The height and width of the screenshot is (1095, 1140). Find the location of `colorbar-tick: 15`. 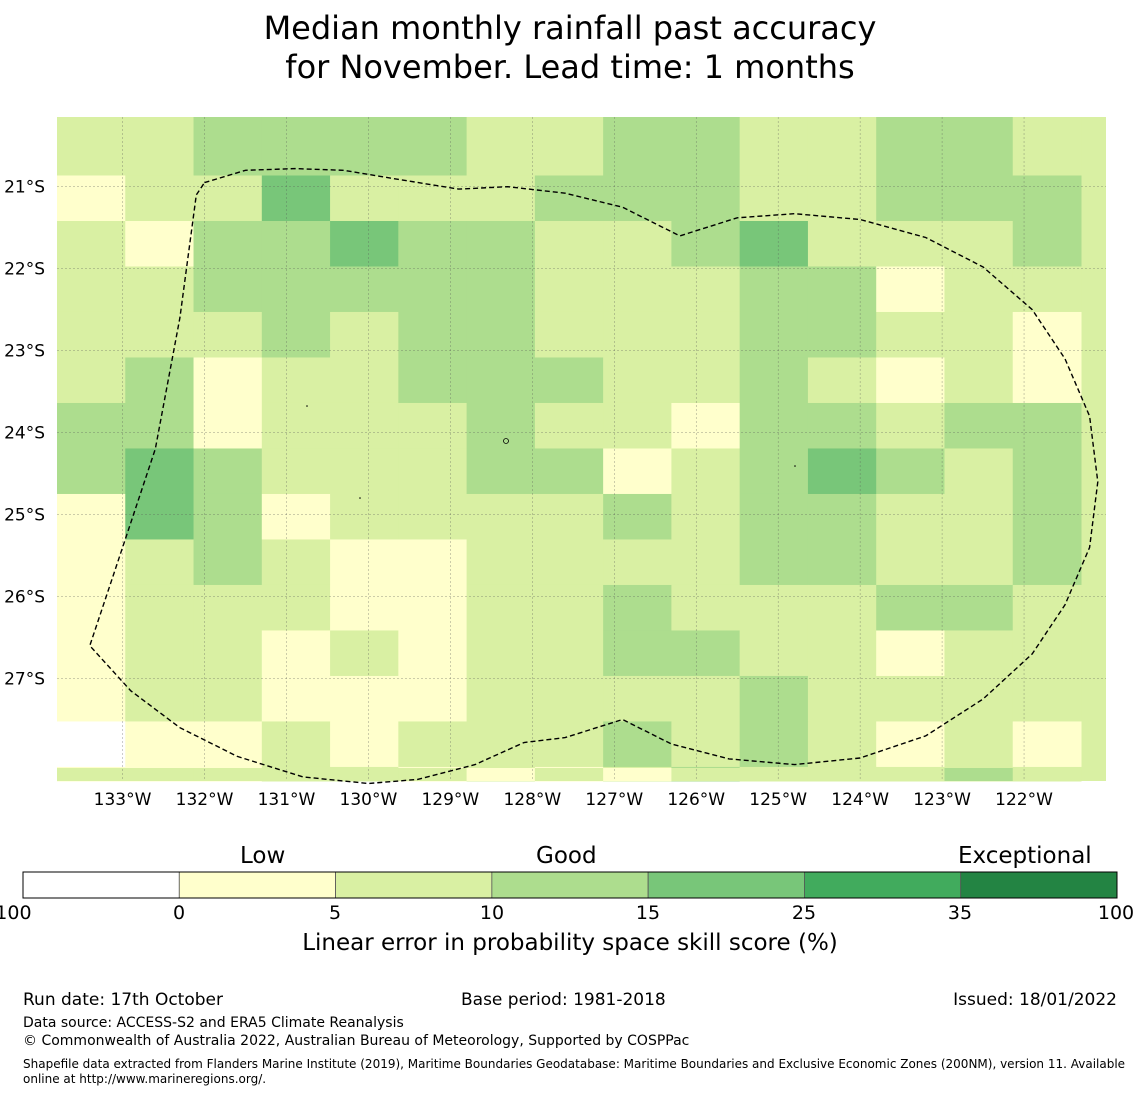

colorbar-tick: 15 is located at coordinates (648, 913).